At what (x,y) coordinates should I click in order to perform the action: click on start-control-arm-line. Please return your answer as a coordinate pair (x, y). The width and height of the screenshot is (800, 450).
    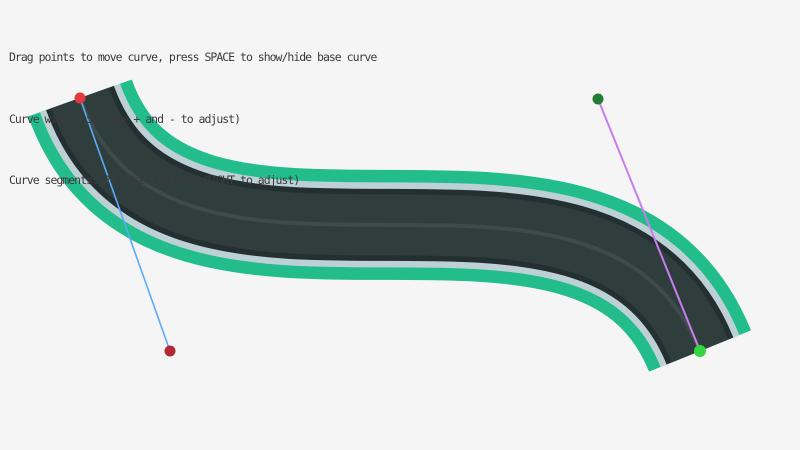
    Looking at the image, I should click on (125, 224).